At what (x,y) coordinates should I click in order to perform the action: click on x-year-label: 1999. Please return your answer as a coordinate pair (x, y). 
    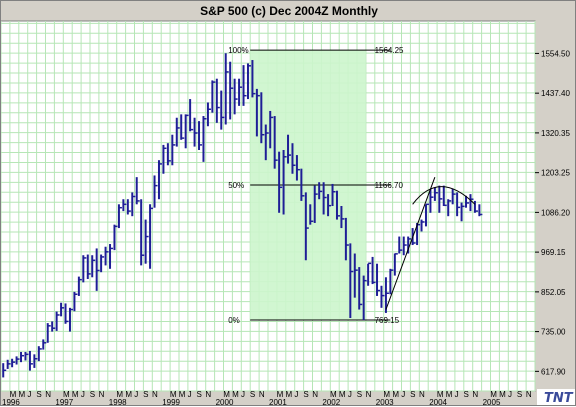
    Looking at the image, I should click on (171, 402).